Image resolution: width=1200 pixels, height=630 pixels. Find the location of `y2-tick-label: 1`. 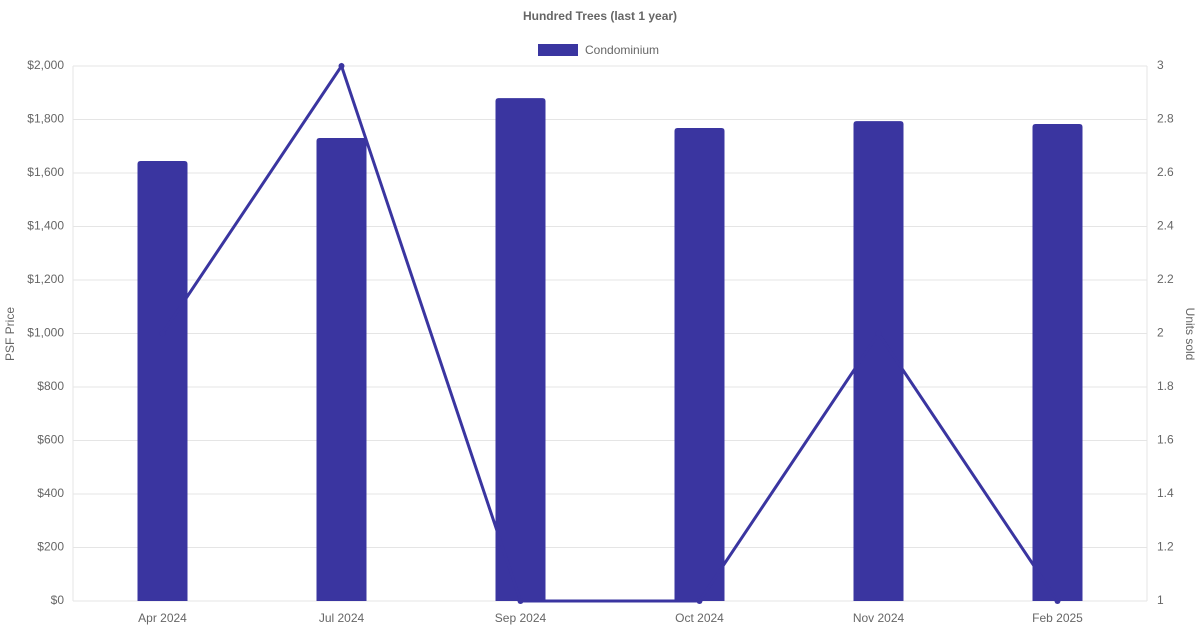

y2-tick-label: 1 is located at coordinates (1160, 600).